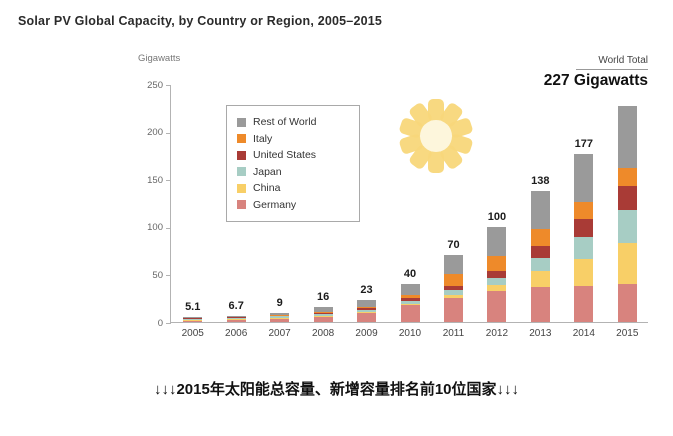 The image size is (673, 436). What do you see at coordinates (595, 80) in the screenshot?
I see `world-total-value: 227 Gigawatts` at bounding box center [595, 80].